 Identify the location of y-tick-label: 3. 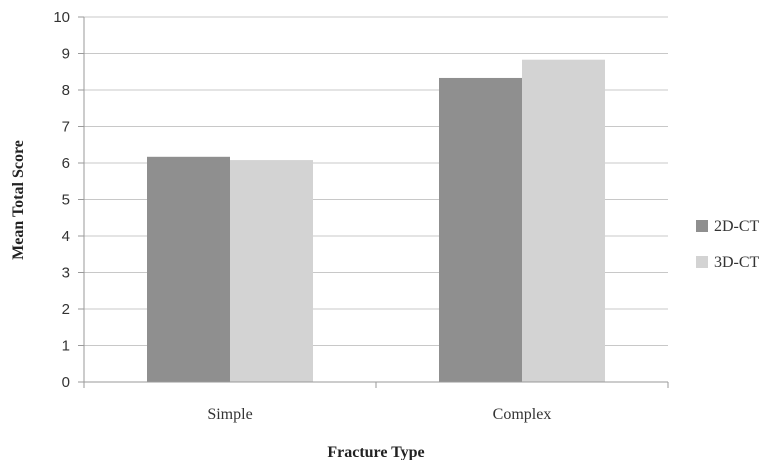
(66, 273).